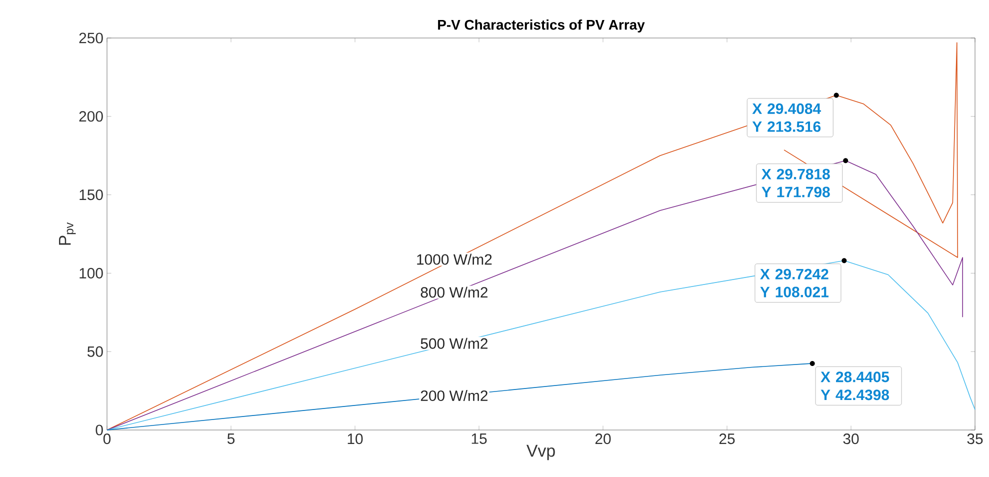  I want to click on y-tick-label: 200, so click(91, 116).